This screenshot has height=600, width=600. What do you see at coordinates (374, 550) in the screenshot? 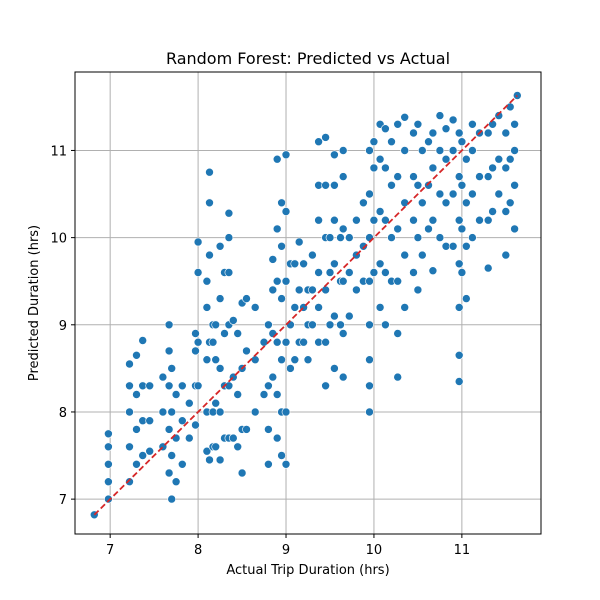
I see `x-tick-label: 10` at bounding box center [374, 550].